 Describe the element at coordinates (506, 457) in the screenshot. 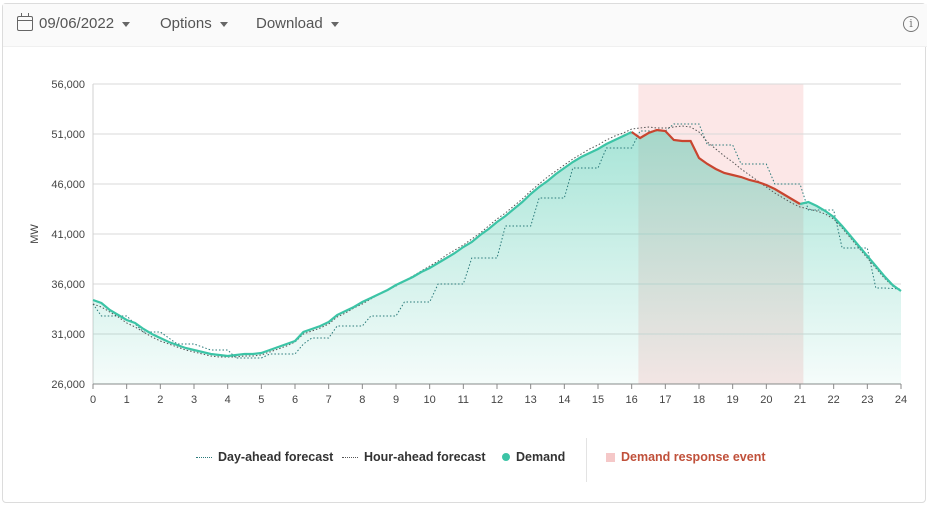

I see `demand-swatch` at that location.